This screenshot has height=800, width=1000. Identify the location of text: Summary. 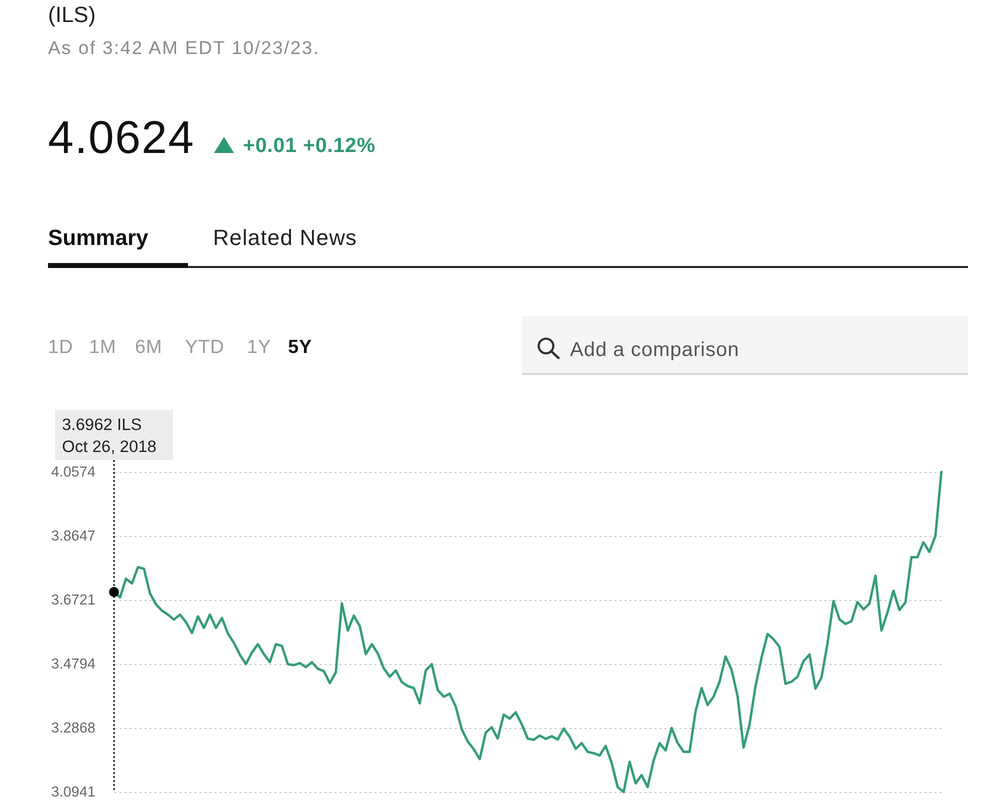
(98, 237).